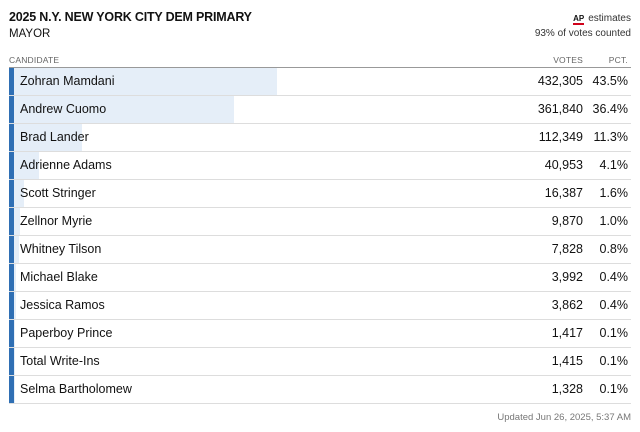 Image resolution: width=640 pixels, height=432 pixels. Describe the element at coordinates (567, 389) in the screenshot. I see `vote-count: 1,328` at that location.